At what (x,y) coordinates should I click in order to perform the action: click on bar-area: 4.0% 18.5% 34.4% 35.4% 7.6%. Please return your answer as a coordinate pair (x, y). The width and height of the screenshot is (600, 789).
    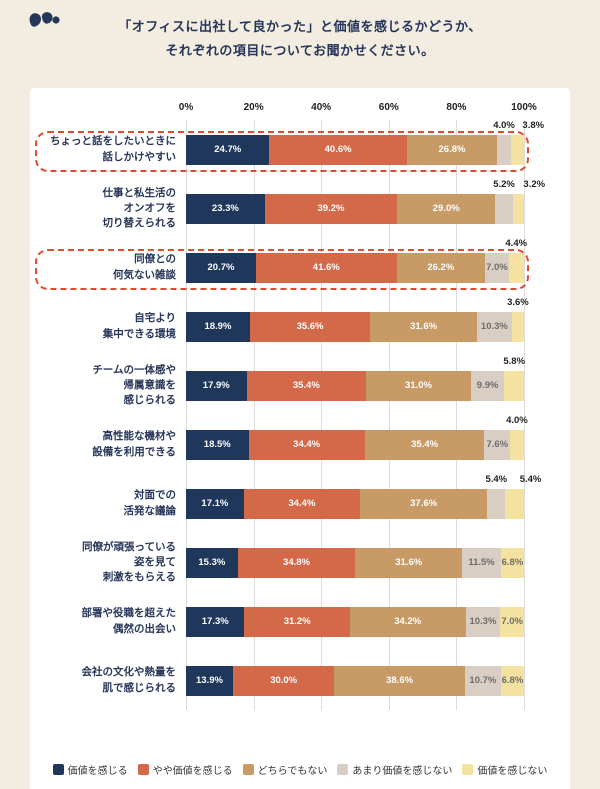
    Looking at the image, I should click on (357, 444).